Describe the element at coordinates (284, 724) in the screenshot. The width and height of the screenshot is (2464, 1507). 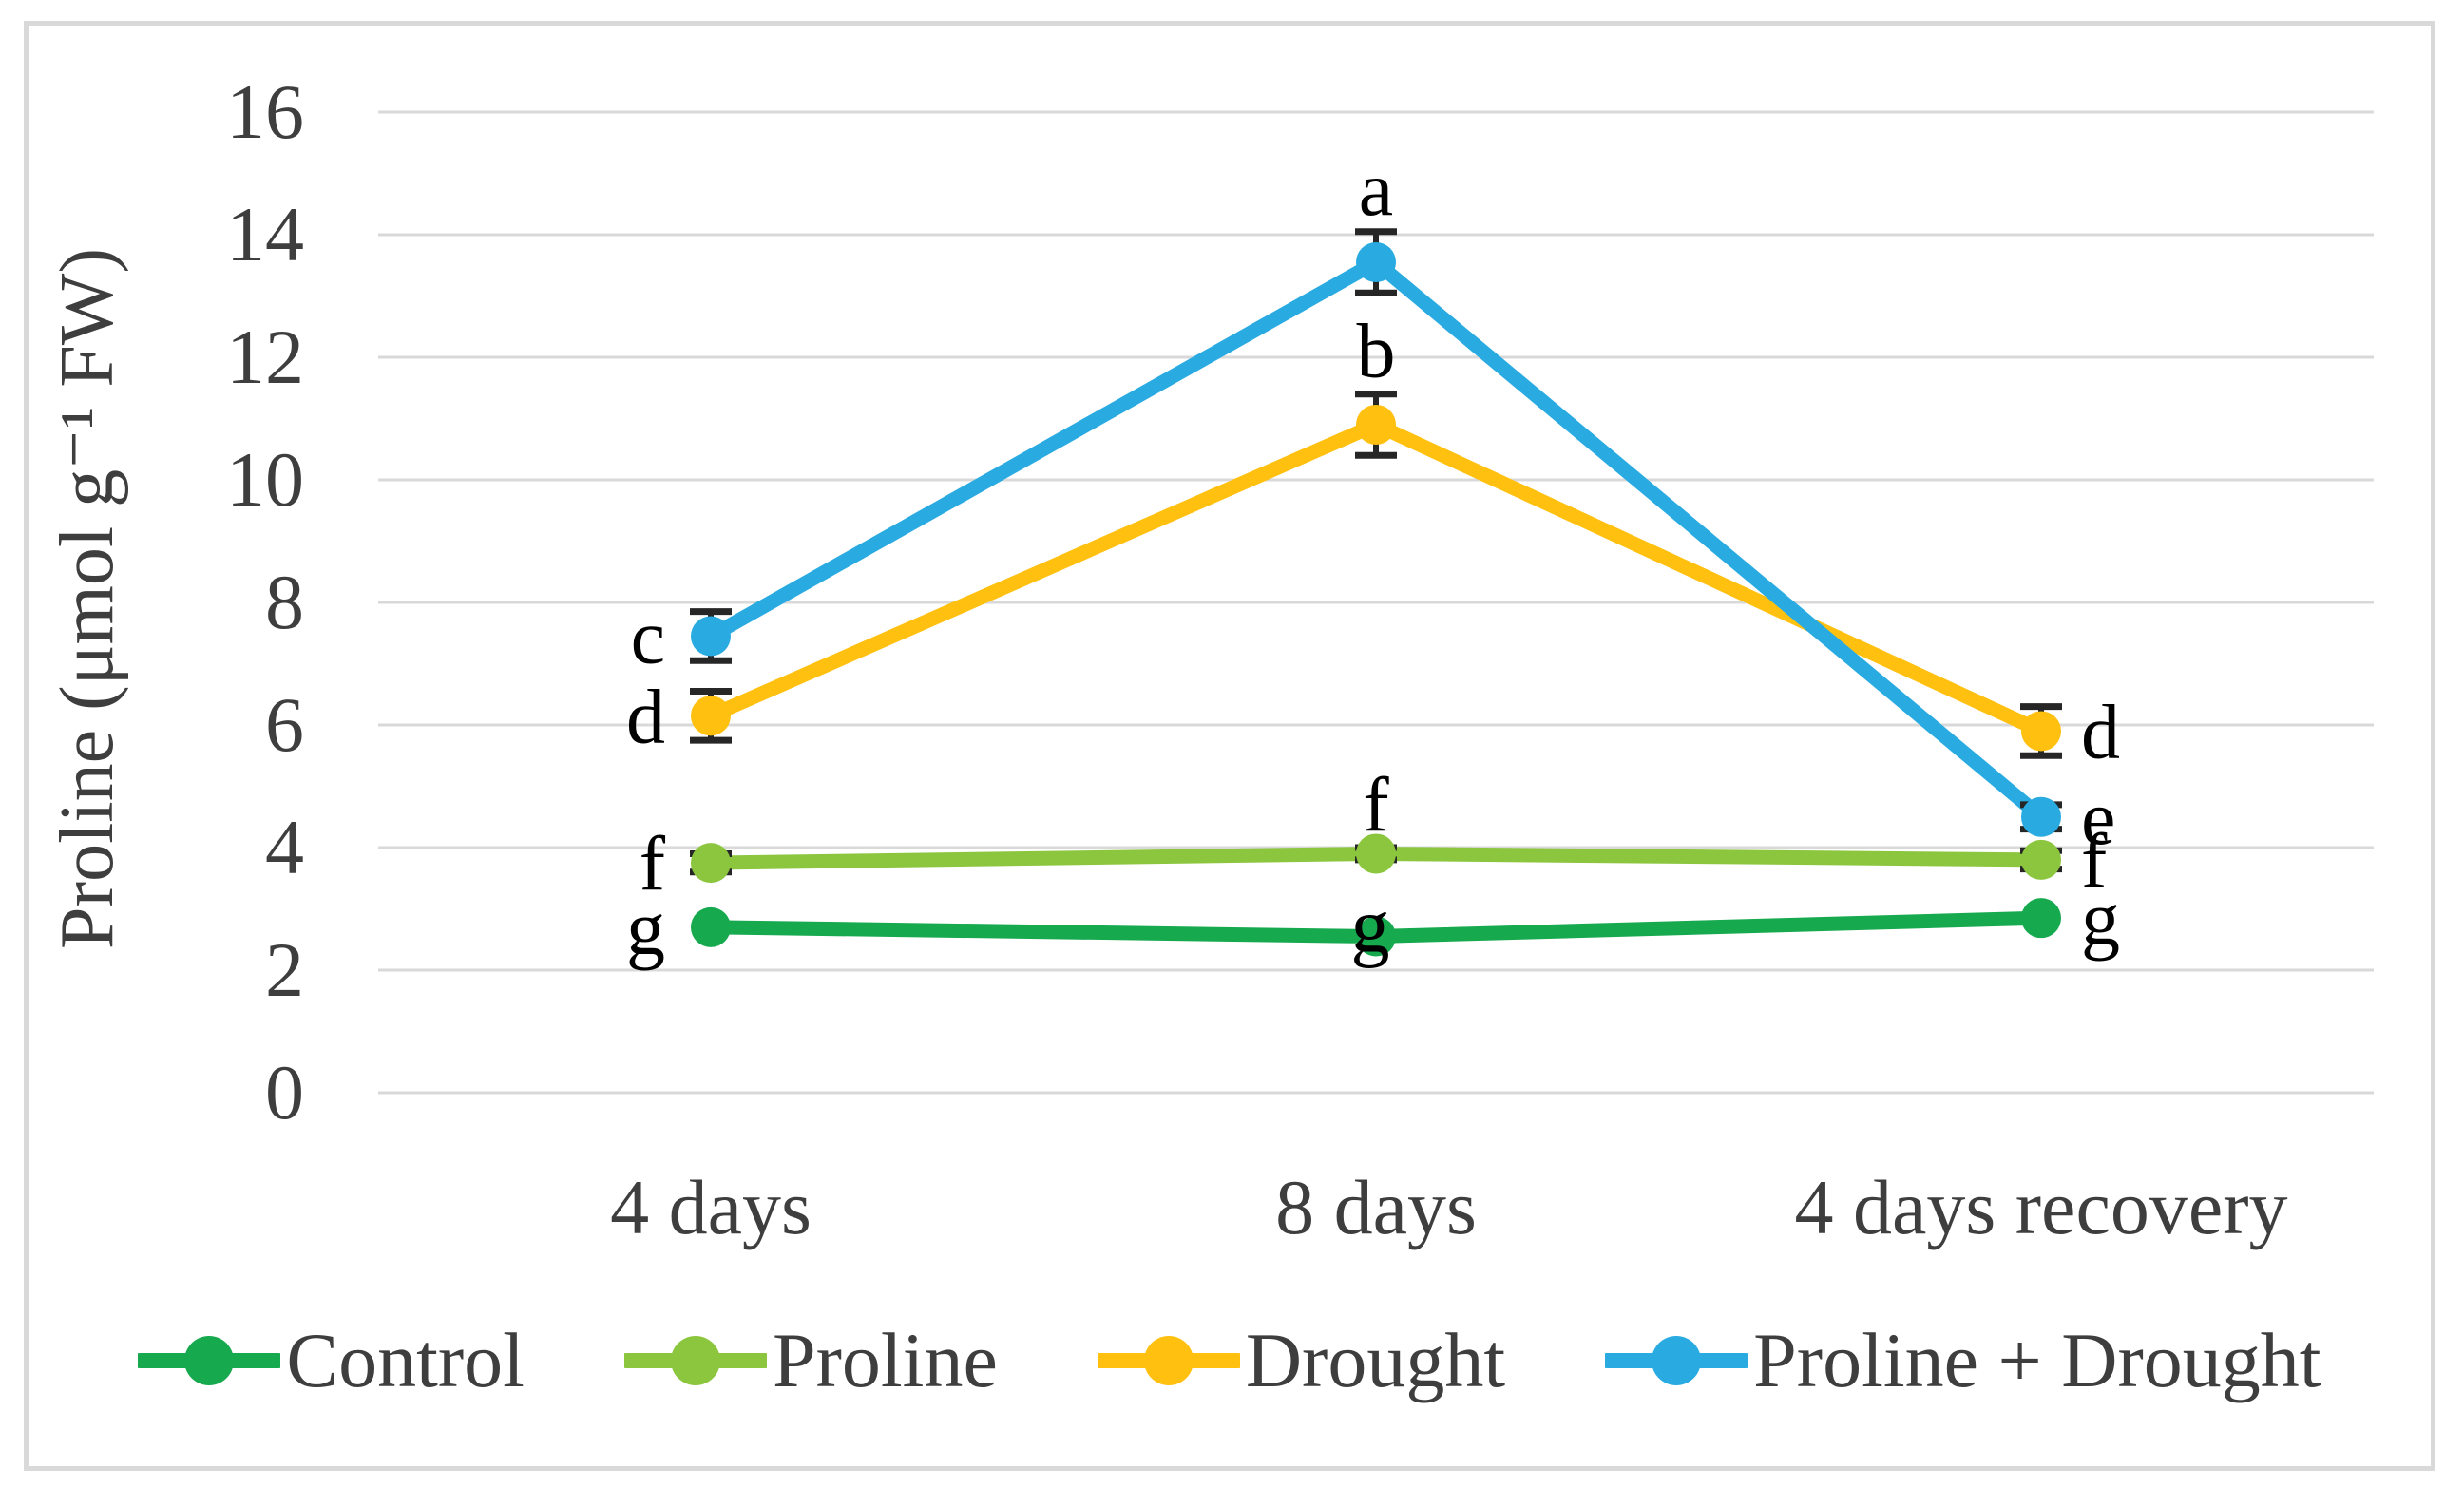
I see `y-tick-label: 6` at that location.